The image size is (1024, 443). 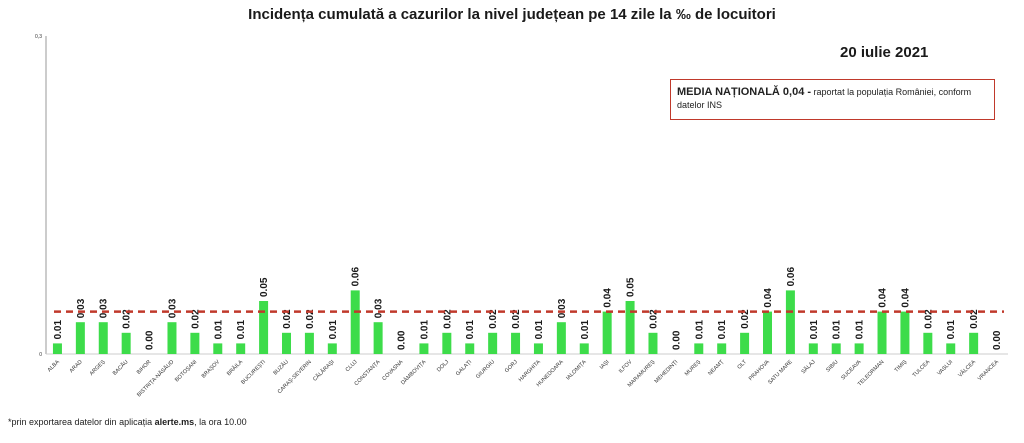 I want to click on category-label: CLUJ, so click(x=352, y=366).